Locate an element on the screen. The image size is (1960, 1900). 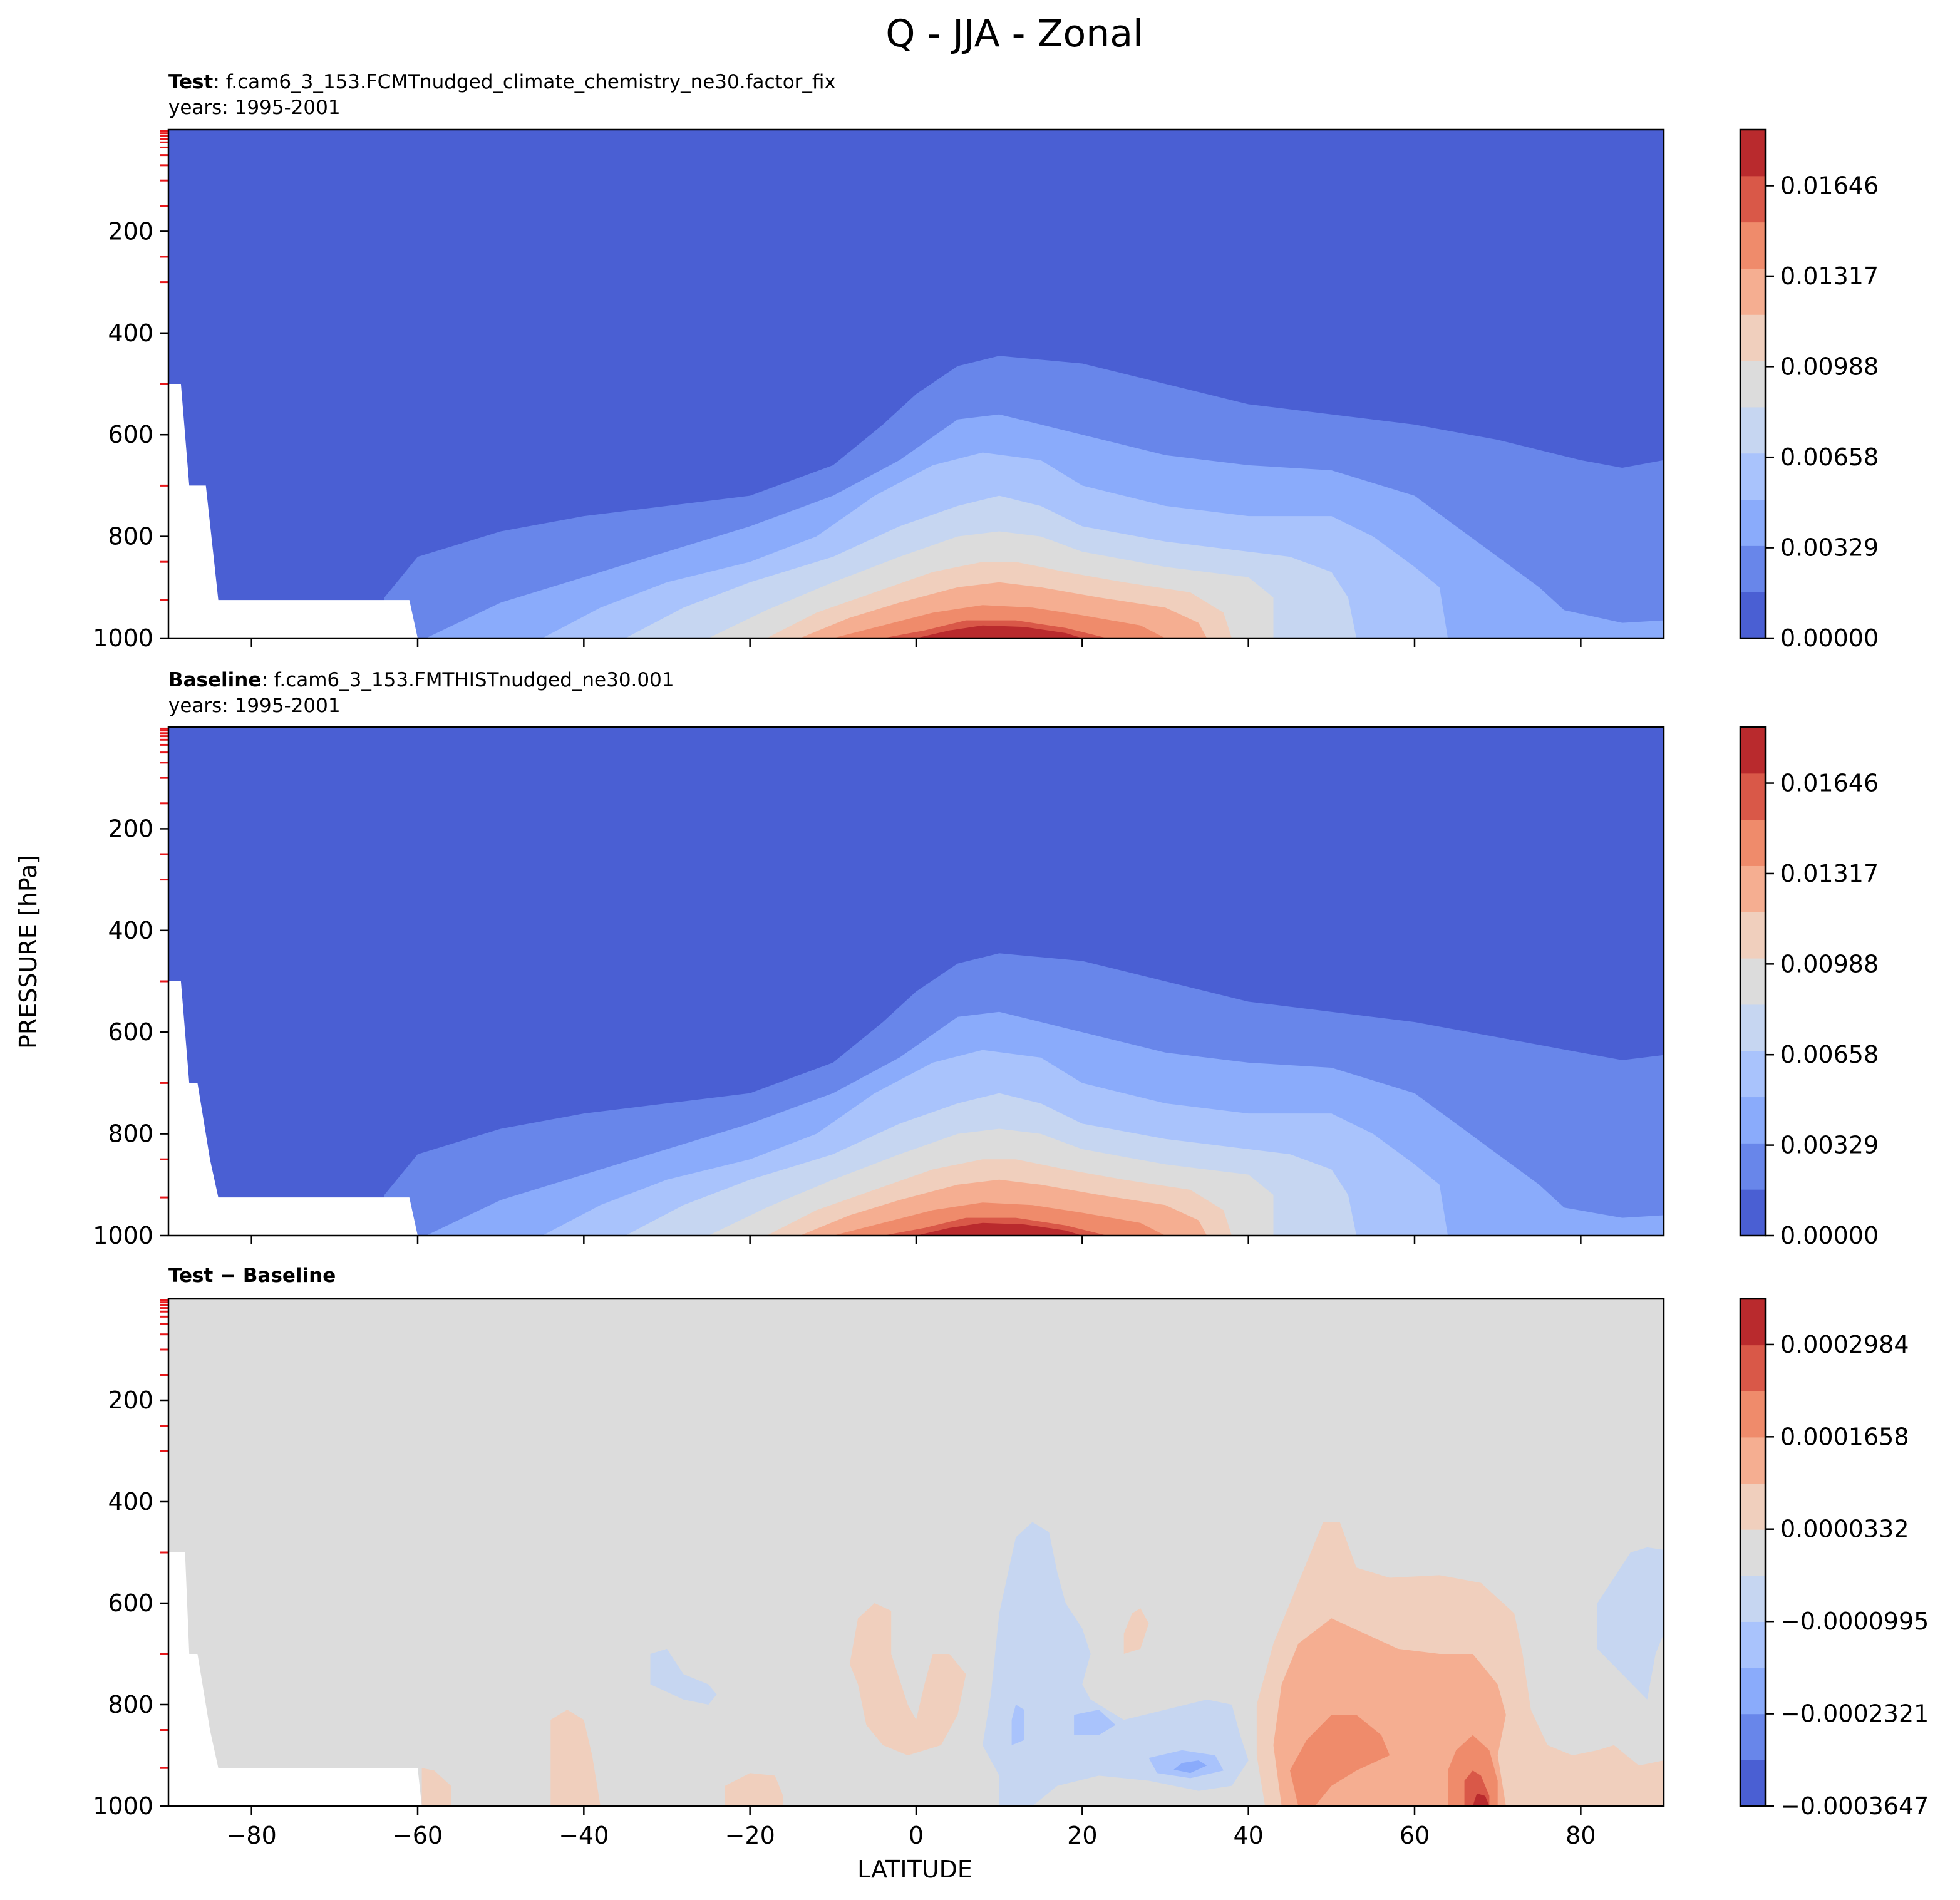
difference-xtick-label: −20 is located at coordinates (750, 1835).